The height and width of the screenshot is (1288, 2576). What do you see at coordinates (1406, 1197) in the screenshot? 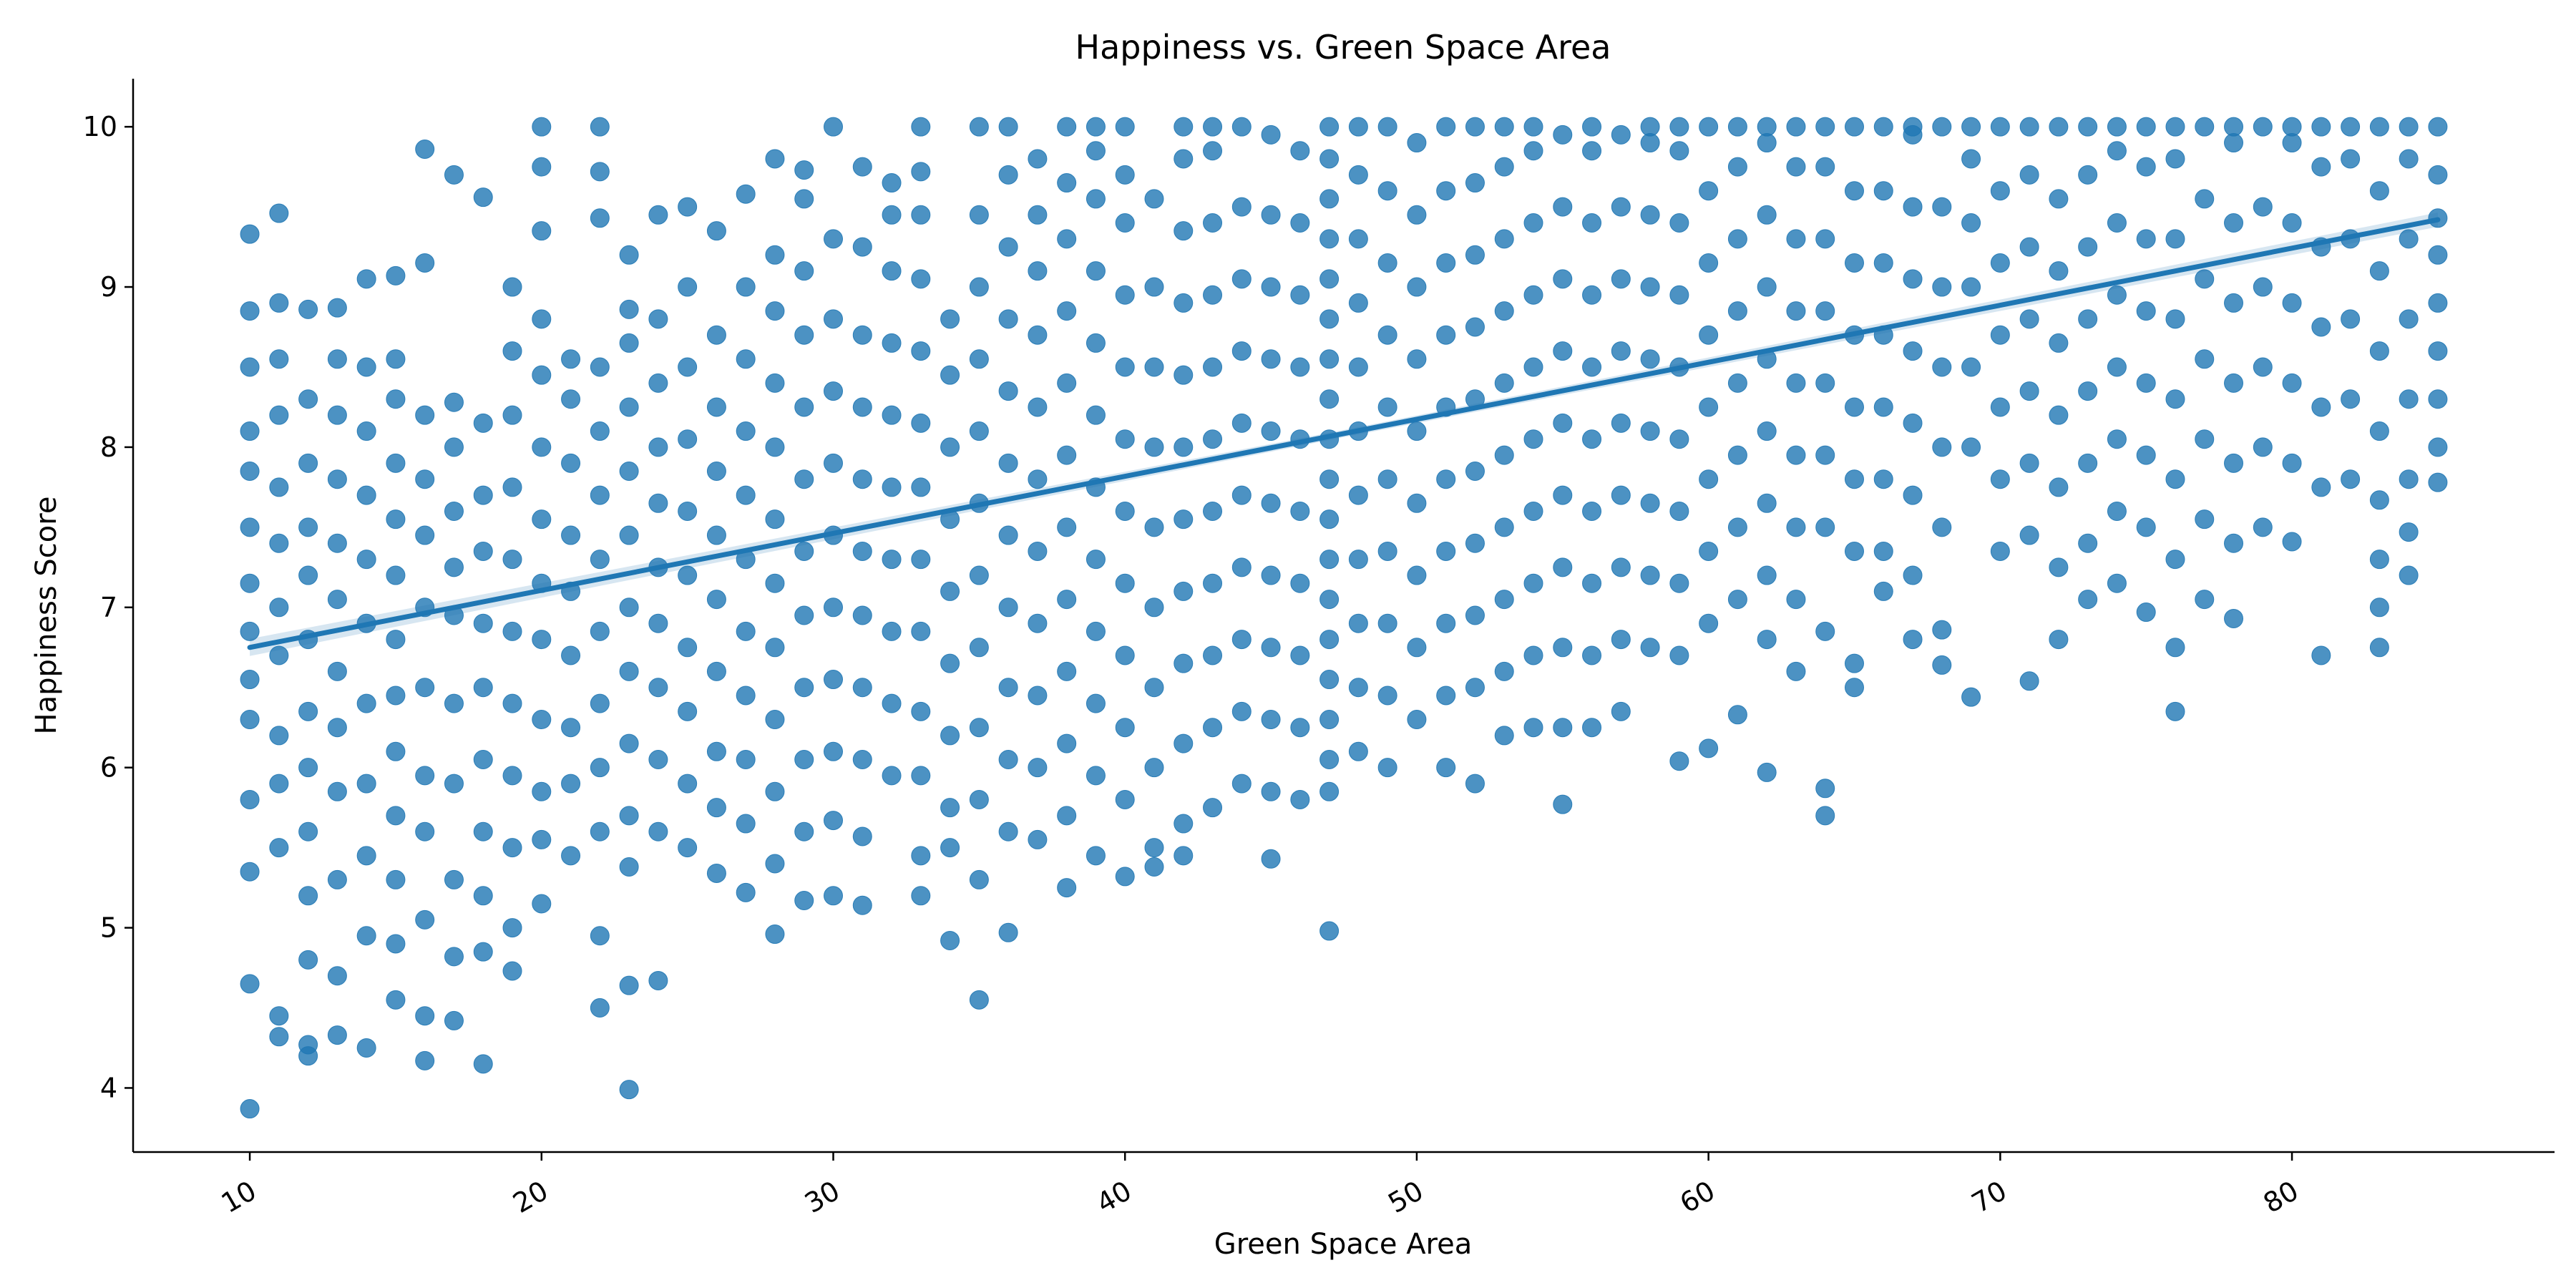
I see `x-tick-label: 50` at bounding box center [1406, 1197].